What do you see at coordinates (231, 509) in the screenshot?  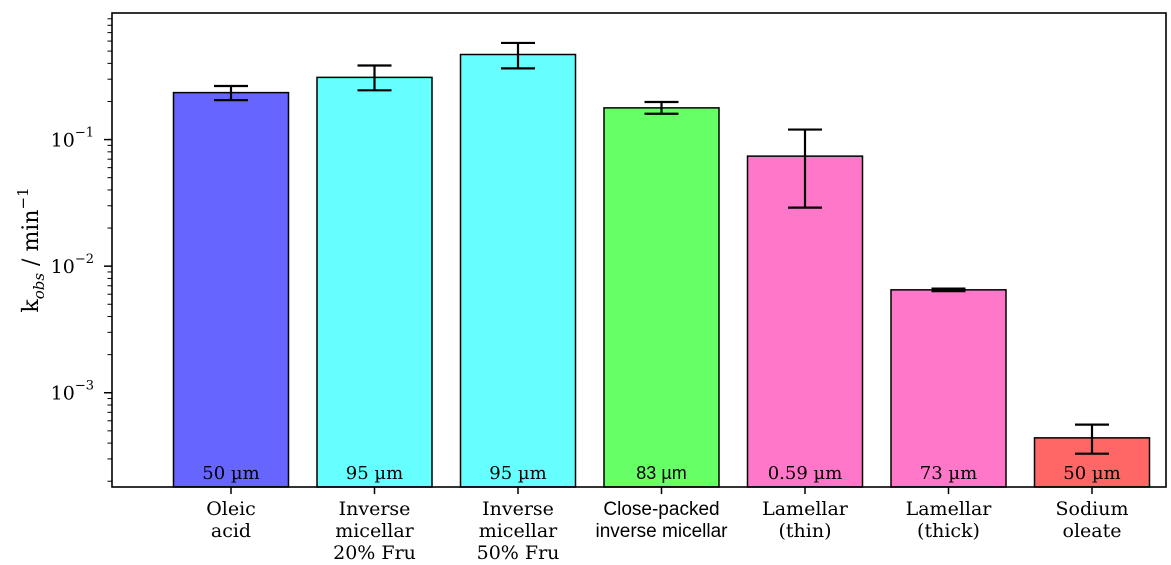 I see `x-tick-label-line: Oleic` at bounding box center [231, 509].